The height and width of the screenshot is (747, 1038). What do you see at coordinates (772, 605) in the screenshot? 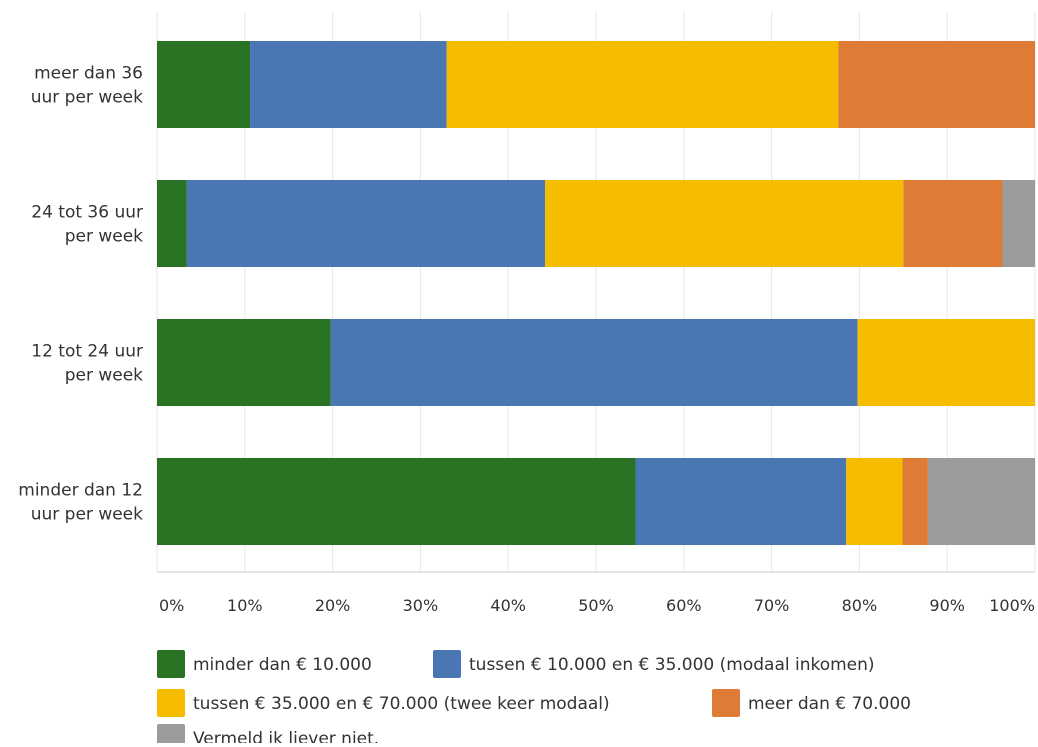
I see `x-tick-label: 70%` at bounding box center [772, 605].